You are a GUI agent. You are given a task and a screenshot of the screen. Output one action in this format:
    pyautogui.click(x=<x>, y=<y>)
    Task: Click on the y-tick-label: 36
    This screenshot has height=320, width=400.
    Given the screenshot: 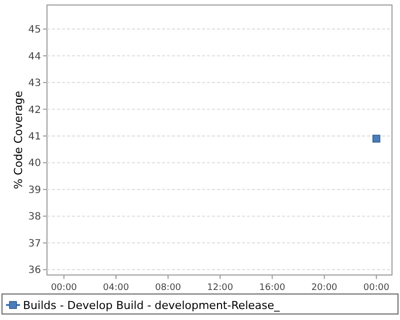 What is the action you would take?
    pyautogui.click(x=34, y=270)
    